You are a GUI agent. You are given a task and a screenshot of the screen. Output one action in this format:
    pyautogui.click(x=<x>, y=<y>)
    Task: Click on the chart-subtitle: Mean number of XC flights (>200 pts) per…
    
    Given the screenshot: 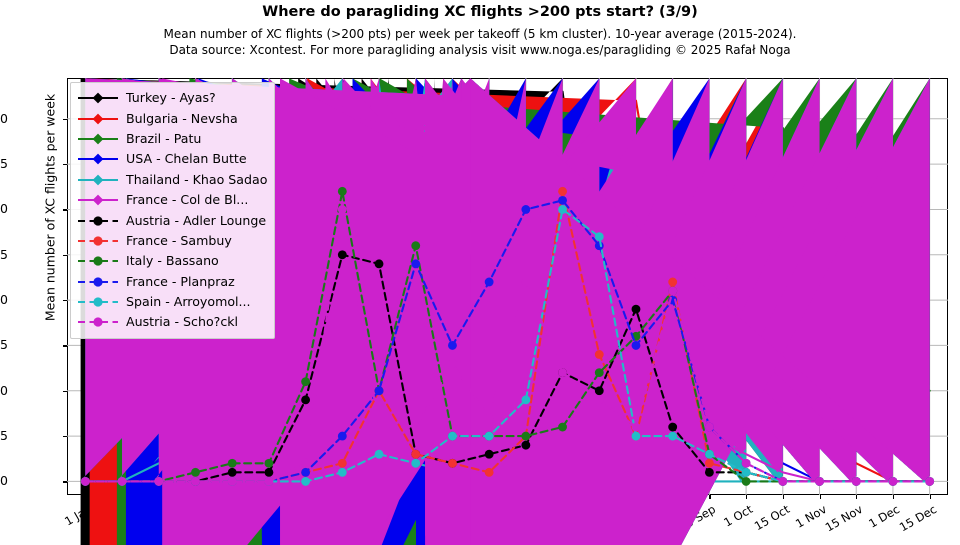 What is the action you would take?
    pyautogui.click(x=480, y=42)
    